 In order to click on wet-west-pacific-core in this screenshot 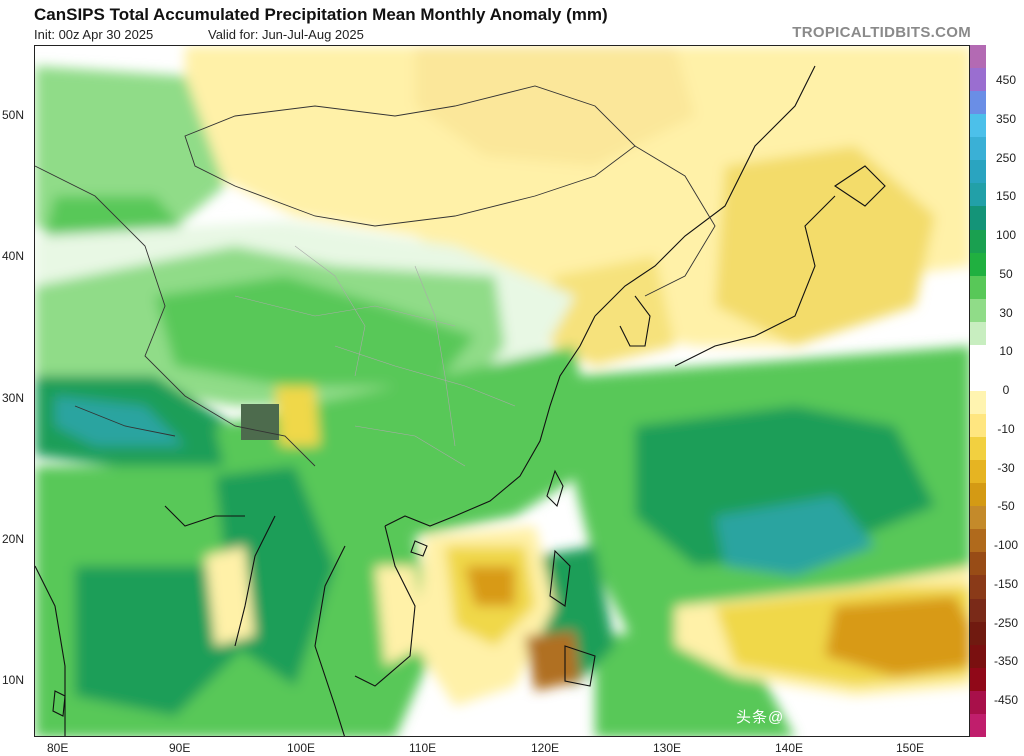, I will do `click(785, 486)`.